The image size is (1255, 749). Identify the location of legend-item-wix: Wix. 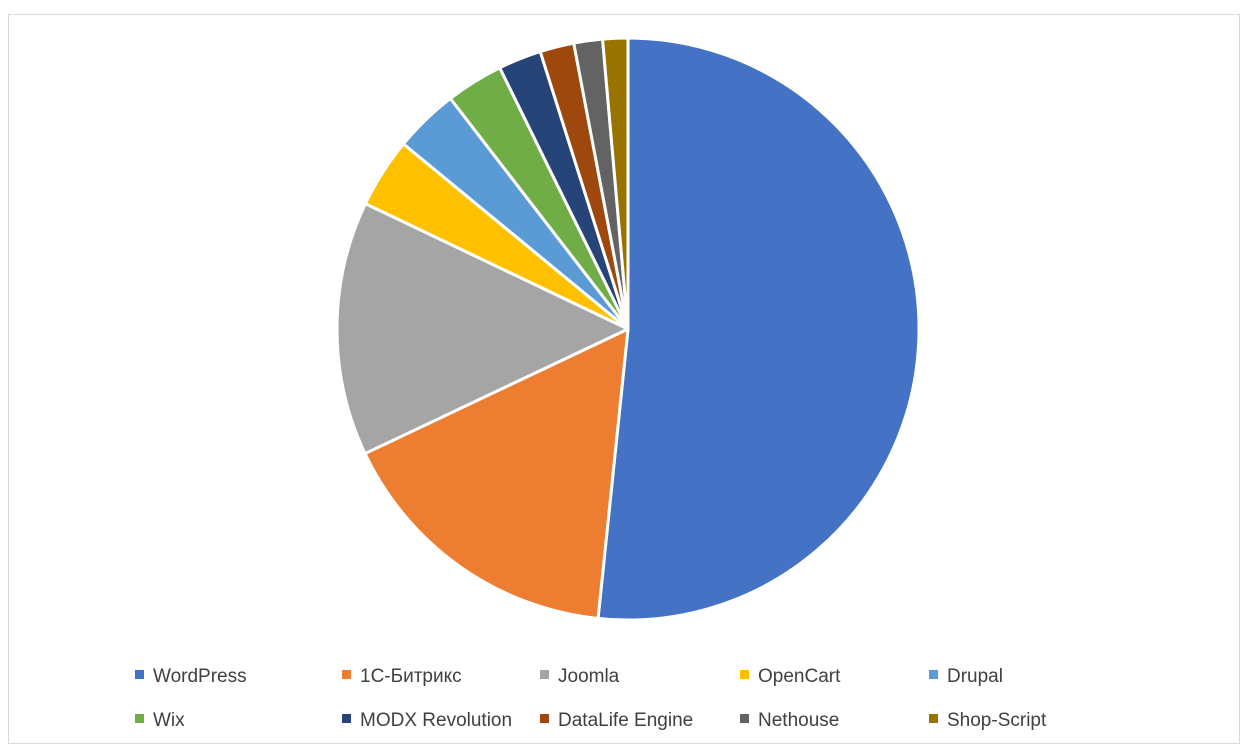
(160, 720).